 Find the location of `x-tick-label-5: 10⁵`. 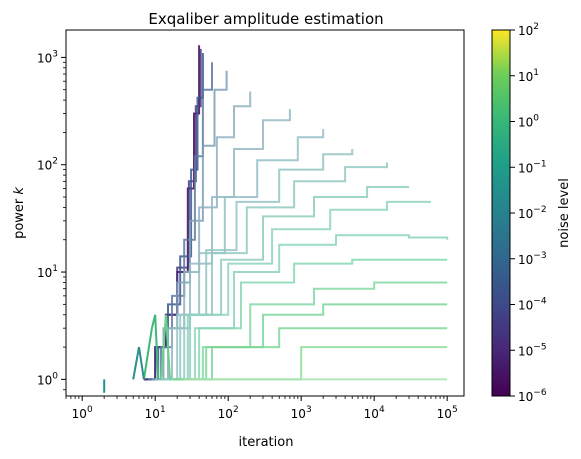

x-tick-label-5: 10⁵ is located at coordinates (447, 413).